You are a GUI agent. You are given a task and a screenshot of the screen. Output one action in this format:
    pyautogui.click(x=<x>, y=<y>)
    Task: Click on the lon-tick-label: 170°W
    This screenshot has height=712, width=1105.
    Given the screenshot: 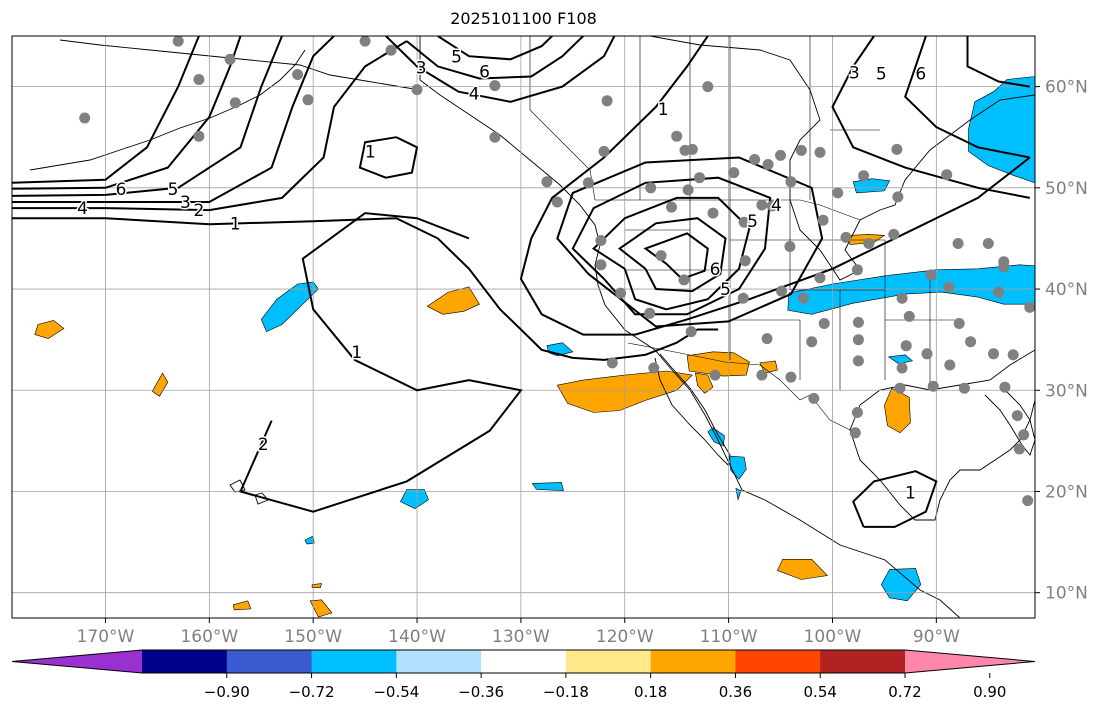 What is the action you would take?
    pyautogui.click(x=106, y=637)
    